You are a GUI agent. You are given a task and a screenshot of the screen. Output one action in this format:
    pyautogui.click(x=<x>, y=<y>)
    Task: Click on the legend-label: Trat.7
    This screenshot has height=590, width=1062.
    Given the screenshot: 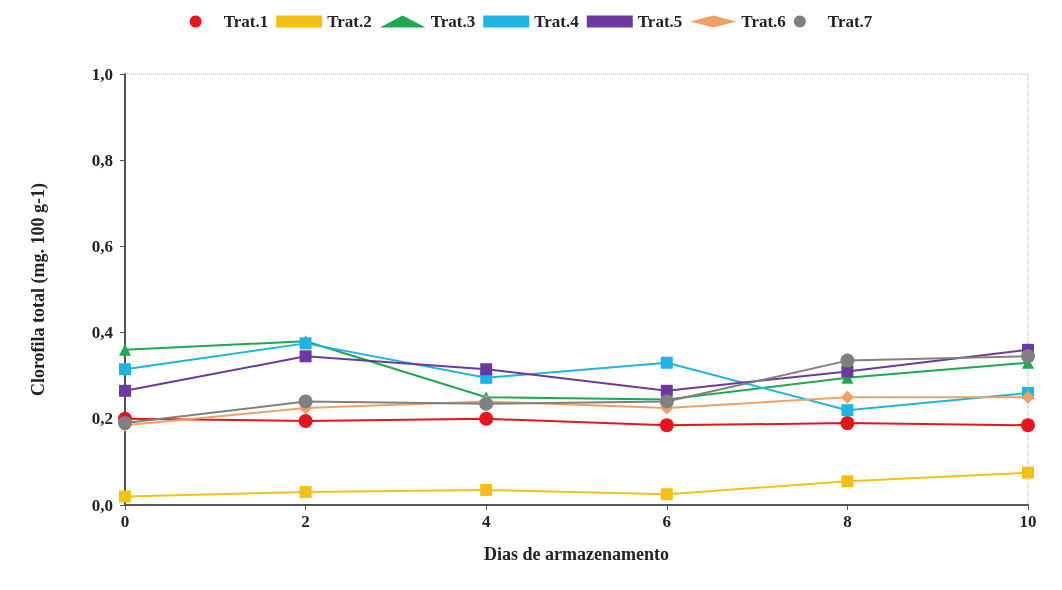 What is the action you would take?
    pyautogui.click(x=850, y=21)
    